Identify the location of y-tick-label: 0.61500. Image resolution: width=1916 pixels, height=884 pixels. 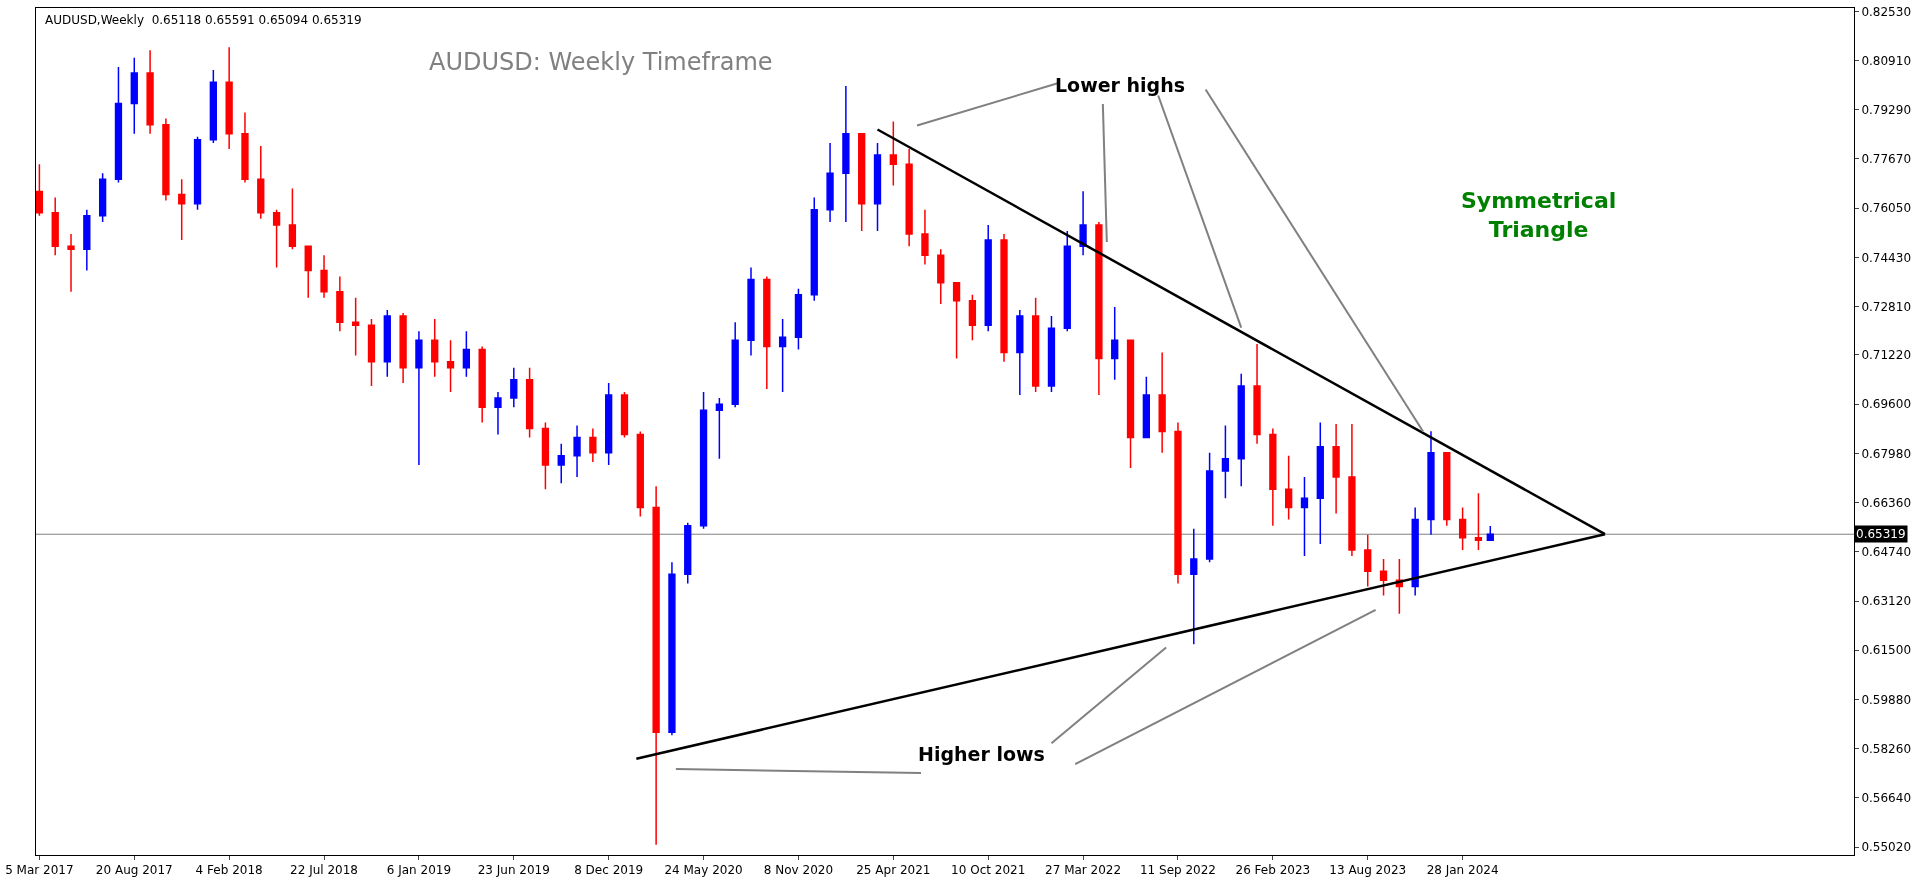
(1886, 650).